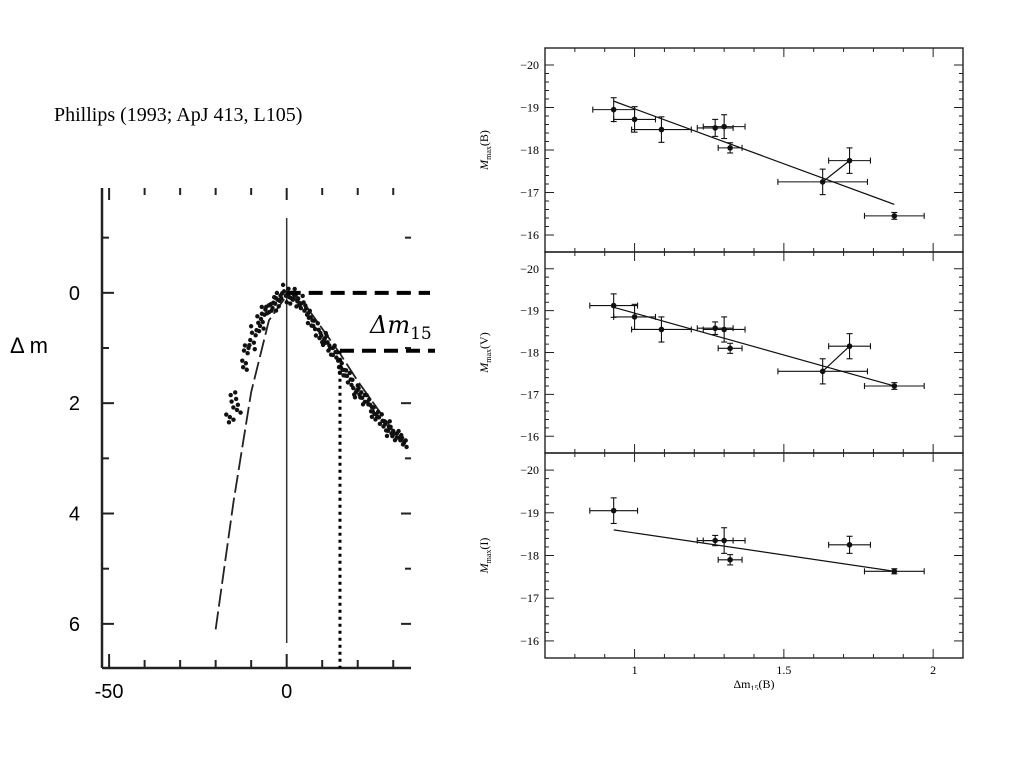 The image size is (1024, 768). I want to click on y-tick-label: −17, so click(529, 598).